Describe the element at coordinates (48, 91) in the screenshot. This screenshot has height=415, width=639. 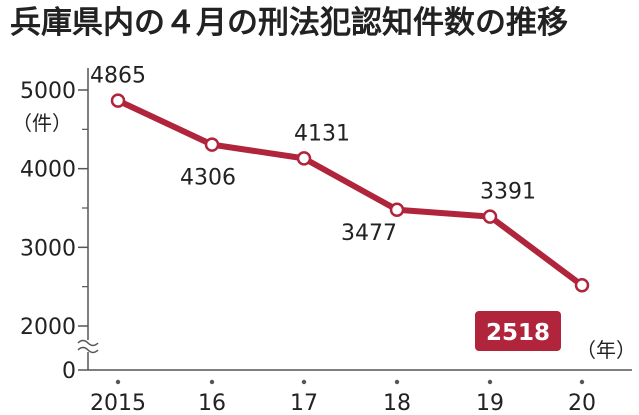
I see `y-tick-label: 5000` at that location.